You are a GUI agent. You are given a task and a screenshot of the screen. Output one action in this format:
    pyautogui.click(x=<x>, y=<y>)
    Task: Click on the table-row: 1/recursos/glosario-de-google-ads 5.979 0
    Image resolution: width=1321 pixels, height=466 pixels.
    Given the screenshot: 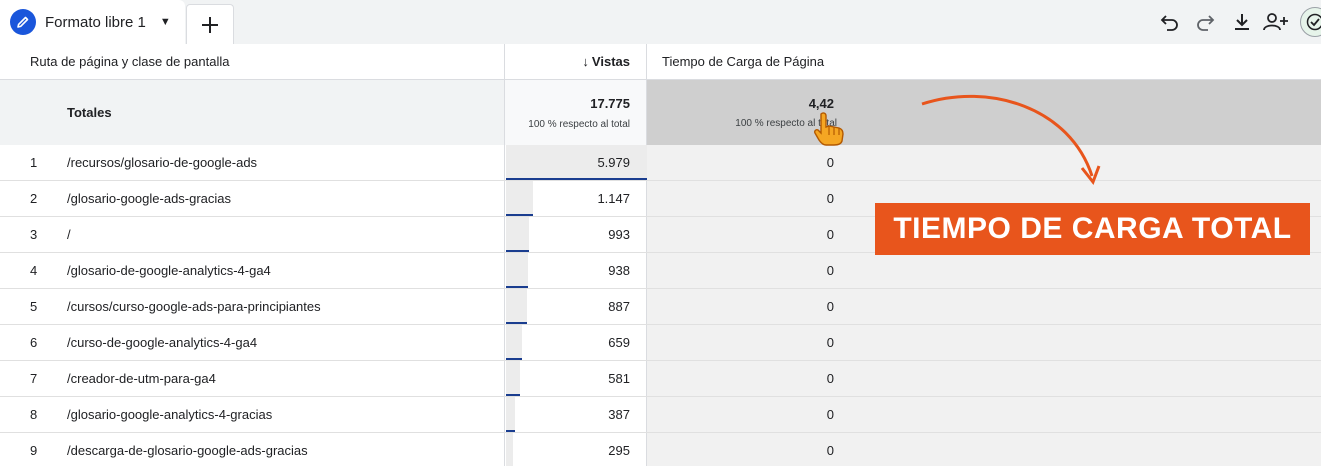 What is the action you would take?
    pyautogui.click(x=660, y=163)
    